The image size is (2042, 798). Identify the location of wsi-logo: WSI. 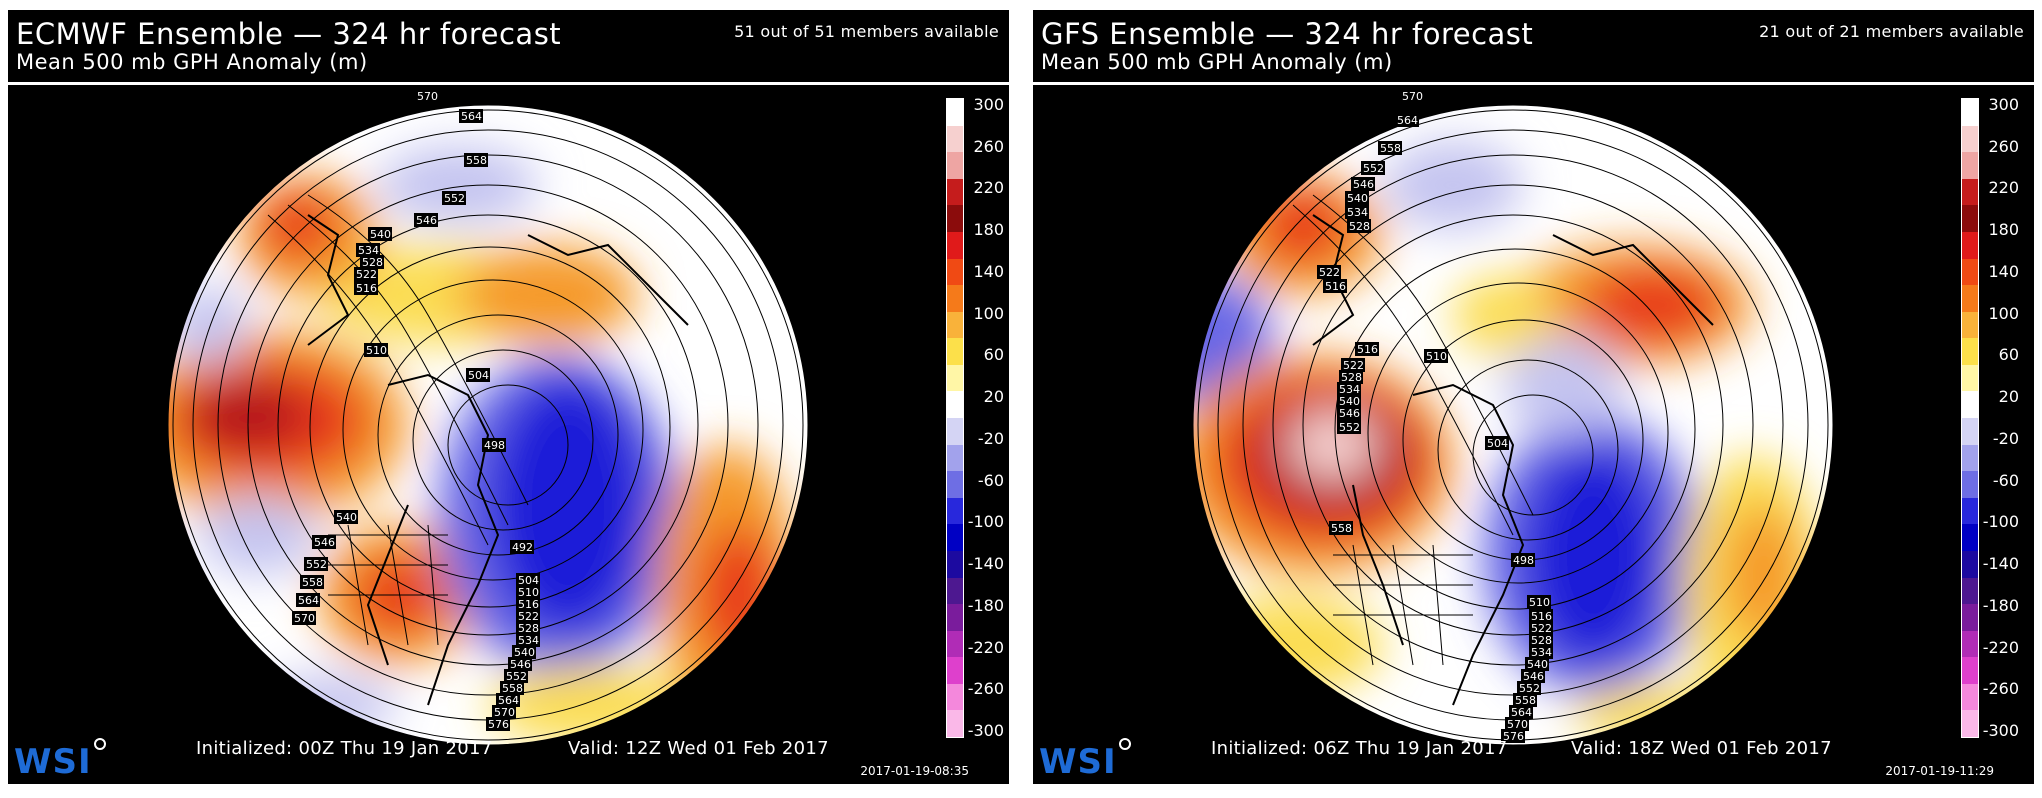
(53, 762).